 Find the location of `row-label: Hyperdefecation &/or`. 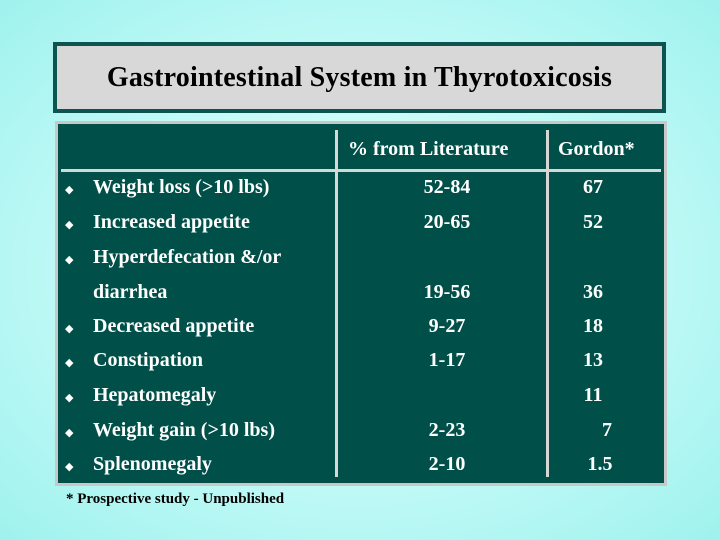

row-label: Hyperdefecation &/or is located at coordinates (187, 257).